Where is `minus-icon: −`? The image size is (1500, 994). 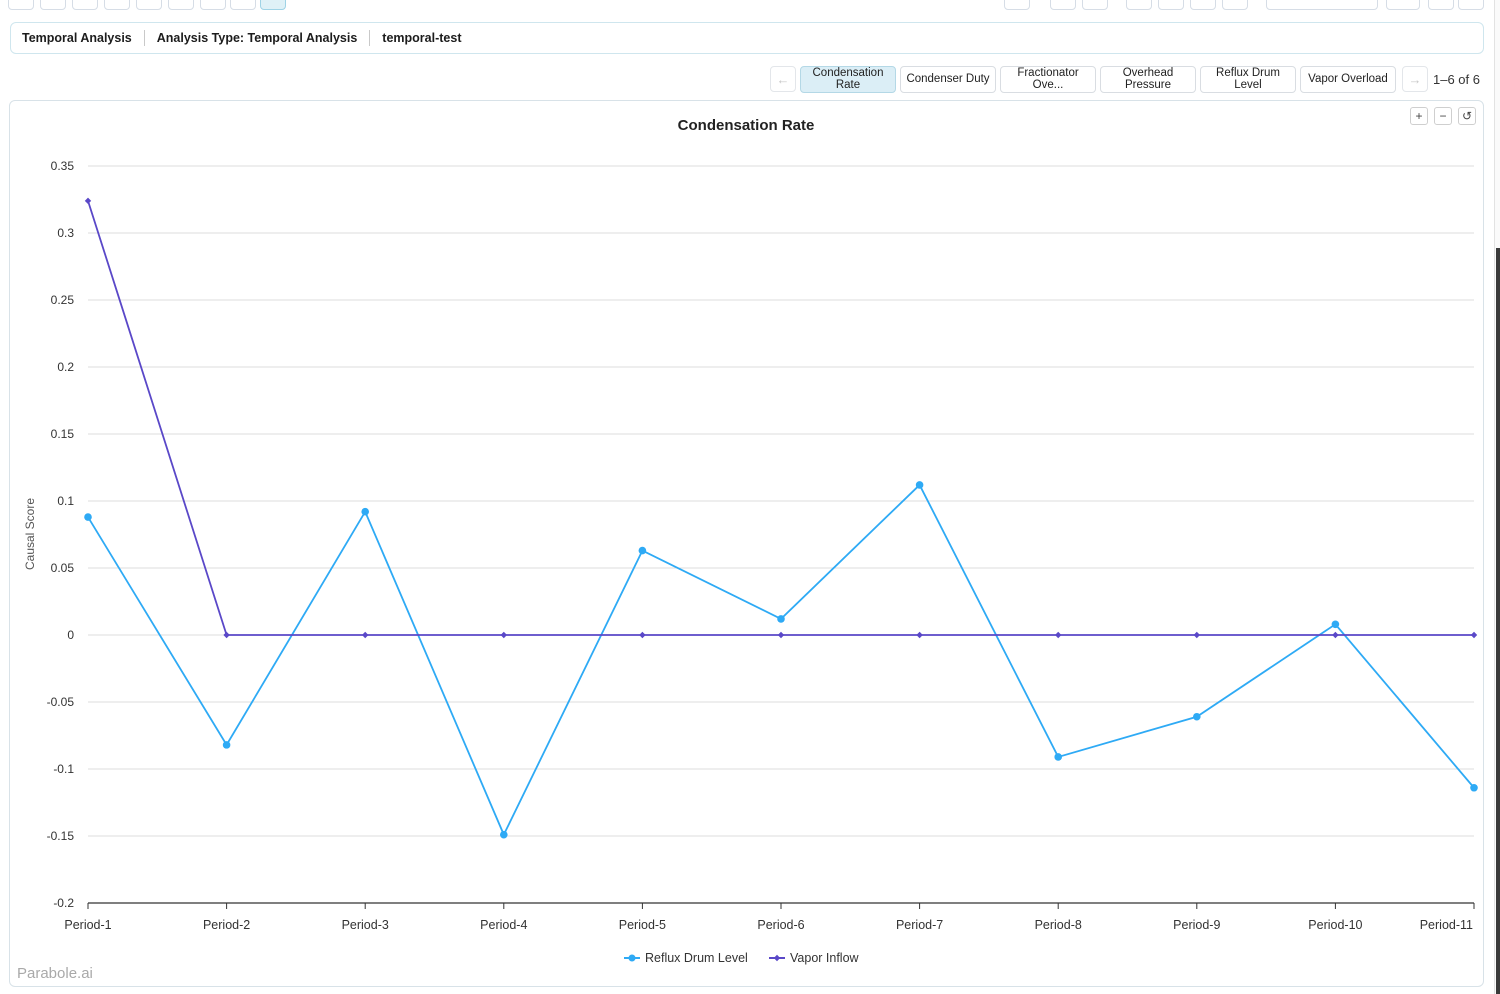 minus-icon: − is located at coordinates (1443, 116).